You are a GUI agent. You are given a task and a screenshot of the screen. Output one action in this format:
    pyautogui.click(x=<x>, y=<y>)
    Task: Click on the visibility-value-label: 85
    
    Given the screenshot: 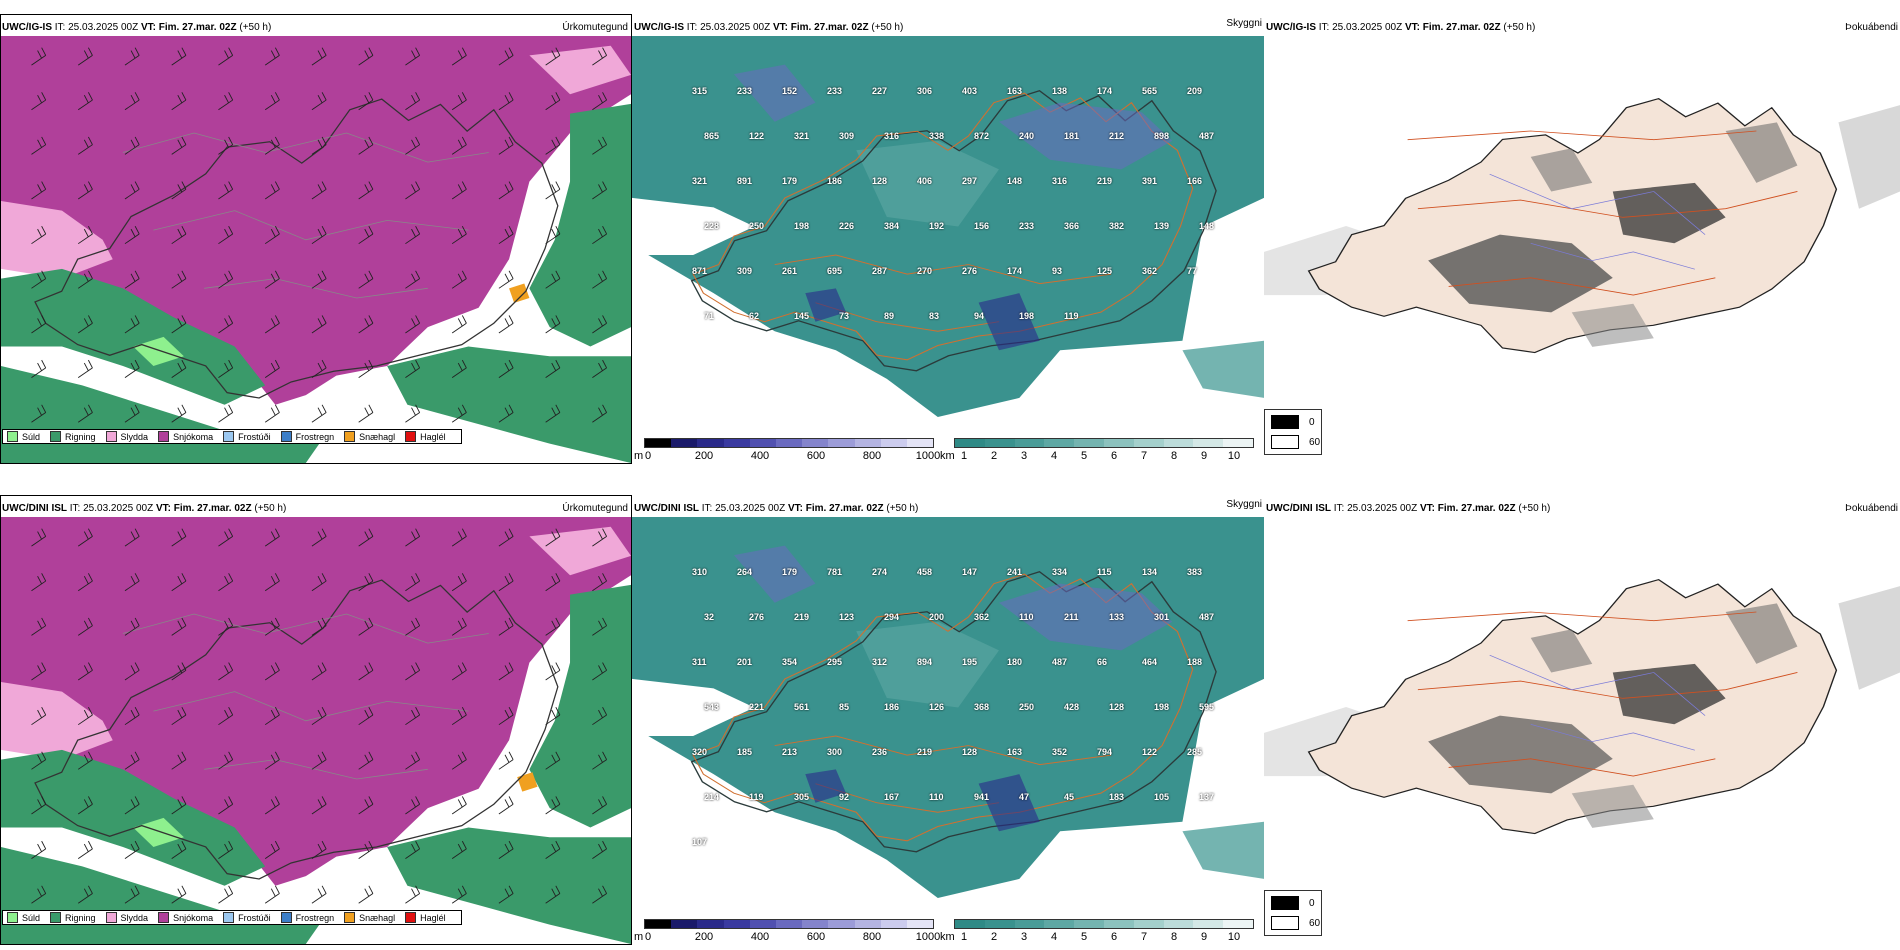 What is the action you would take?
    pyautogui.click(x=844, y=707)
    